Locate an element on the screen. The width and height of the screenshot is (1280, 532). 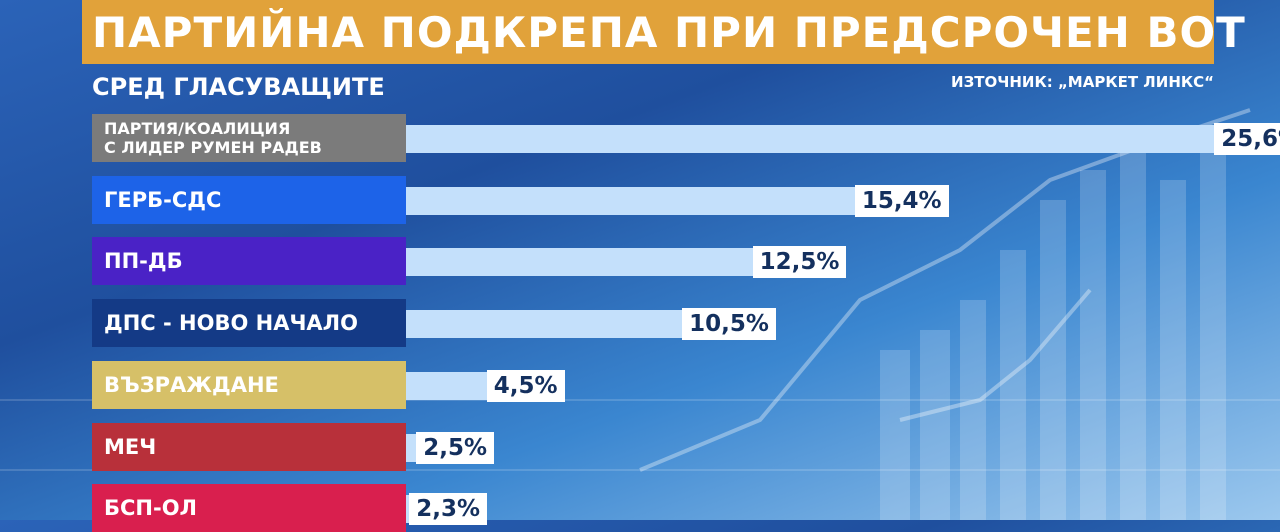
data-label: 2,3% is located at coordinates (448, 509).